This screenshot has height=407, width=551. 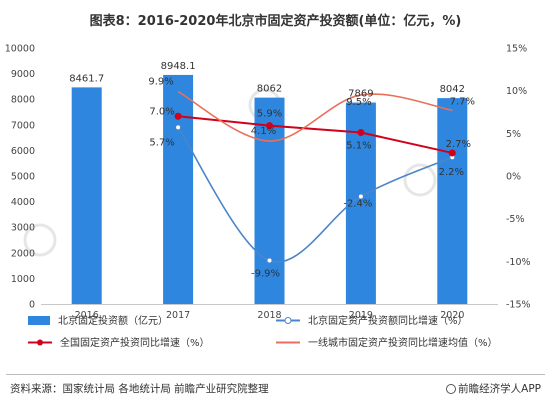 I want to click on series-3-data-label: 7.7%, so click(x=462, y=101).